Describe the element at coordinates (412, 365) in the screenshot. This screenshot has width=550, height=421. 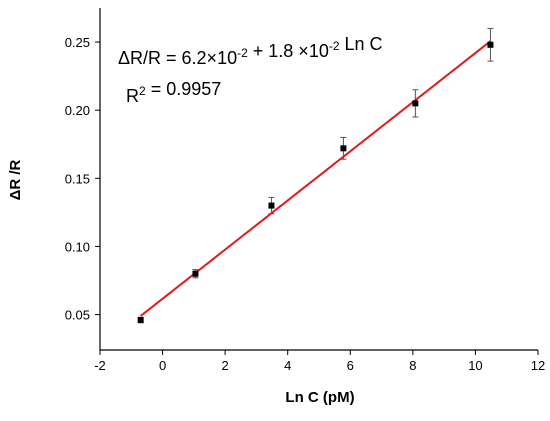
I see `x-tick-label: 8` at that location.